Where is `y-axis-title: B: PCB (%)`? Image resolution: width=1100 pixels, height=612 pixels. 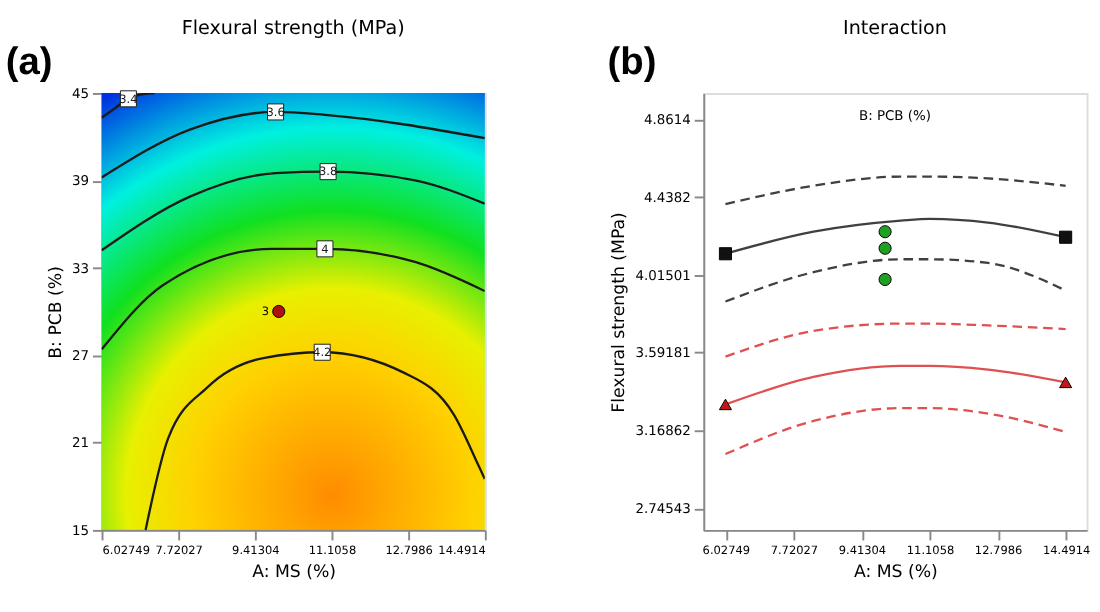
y-axis-title: B: PCB (%) is located at coordinates (56, 312).